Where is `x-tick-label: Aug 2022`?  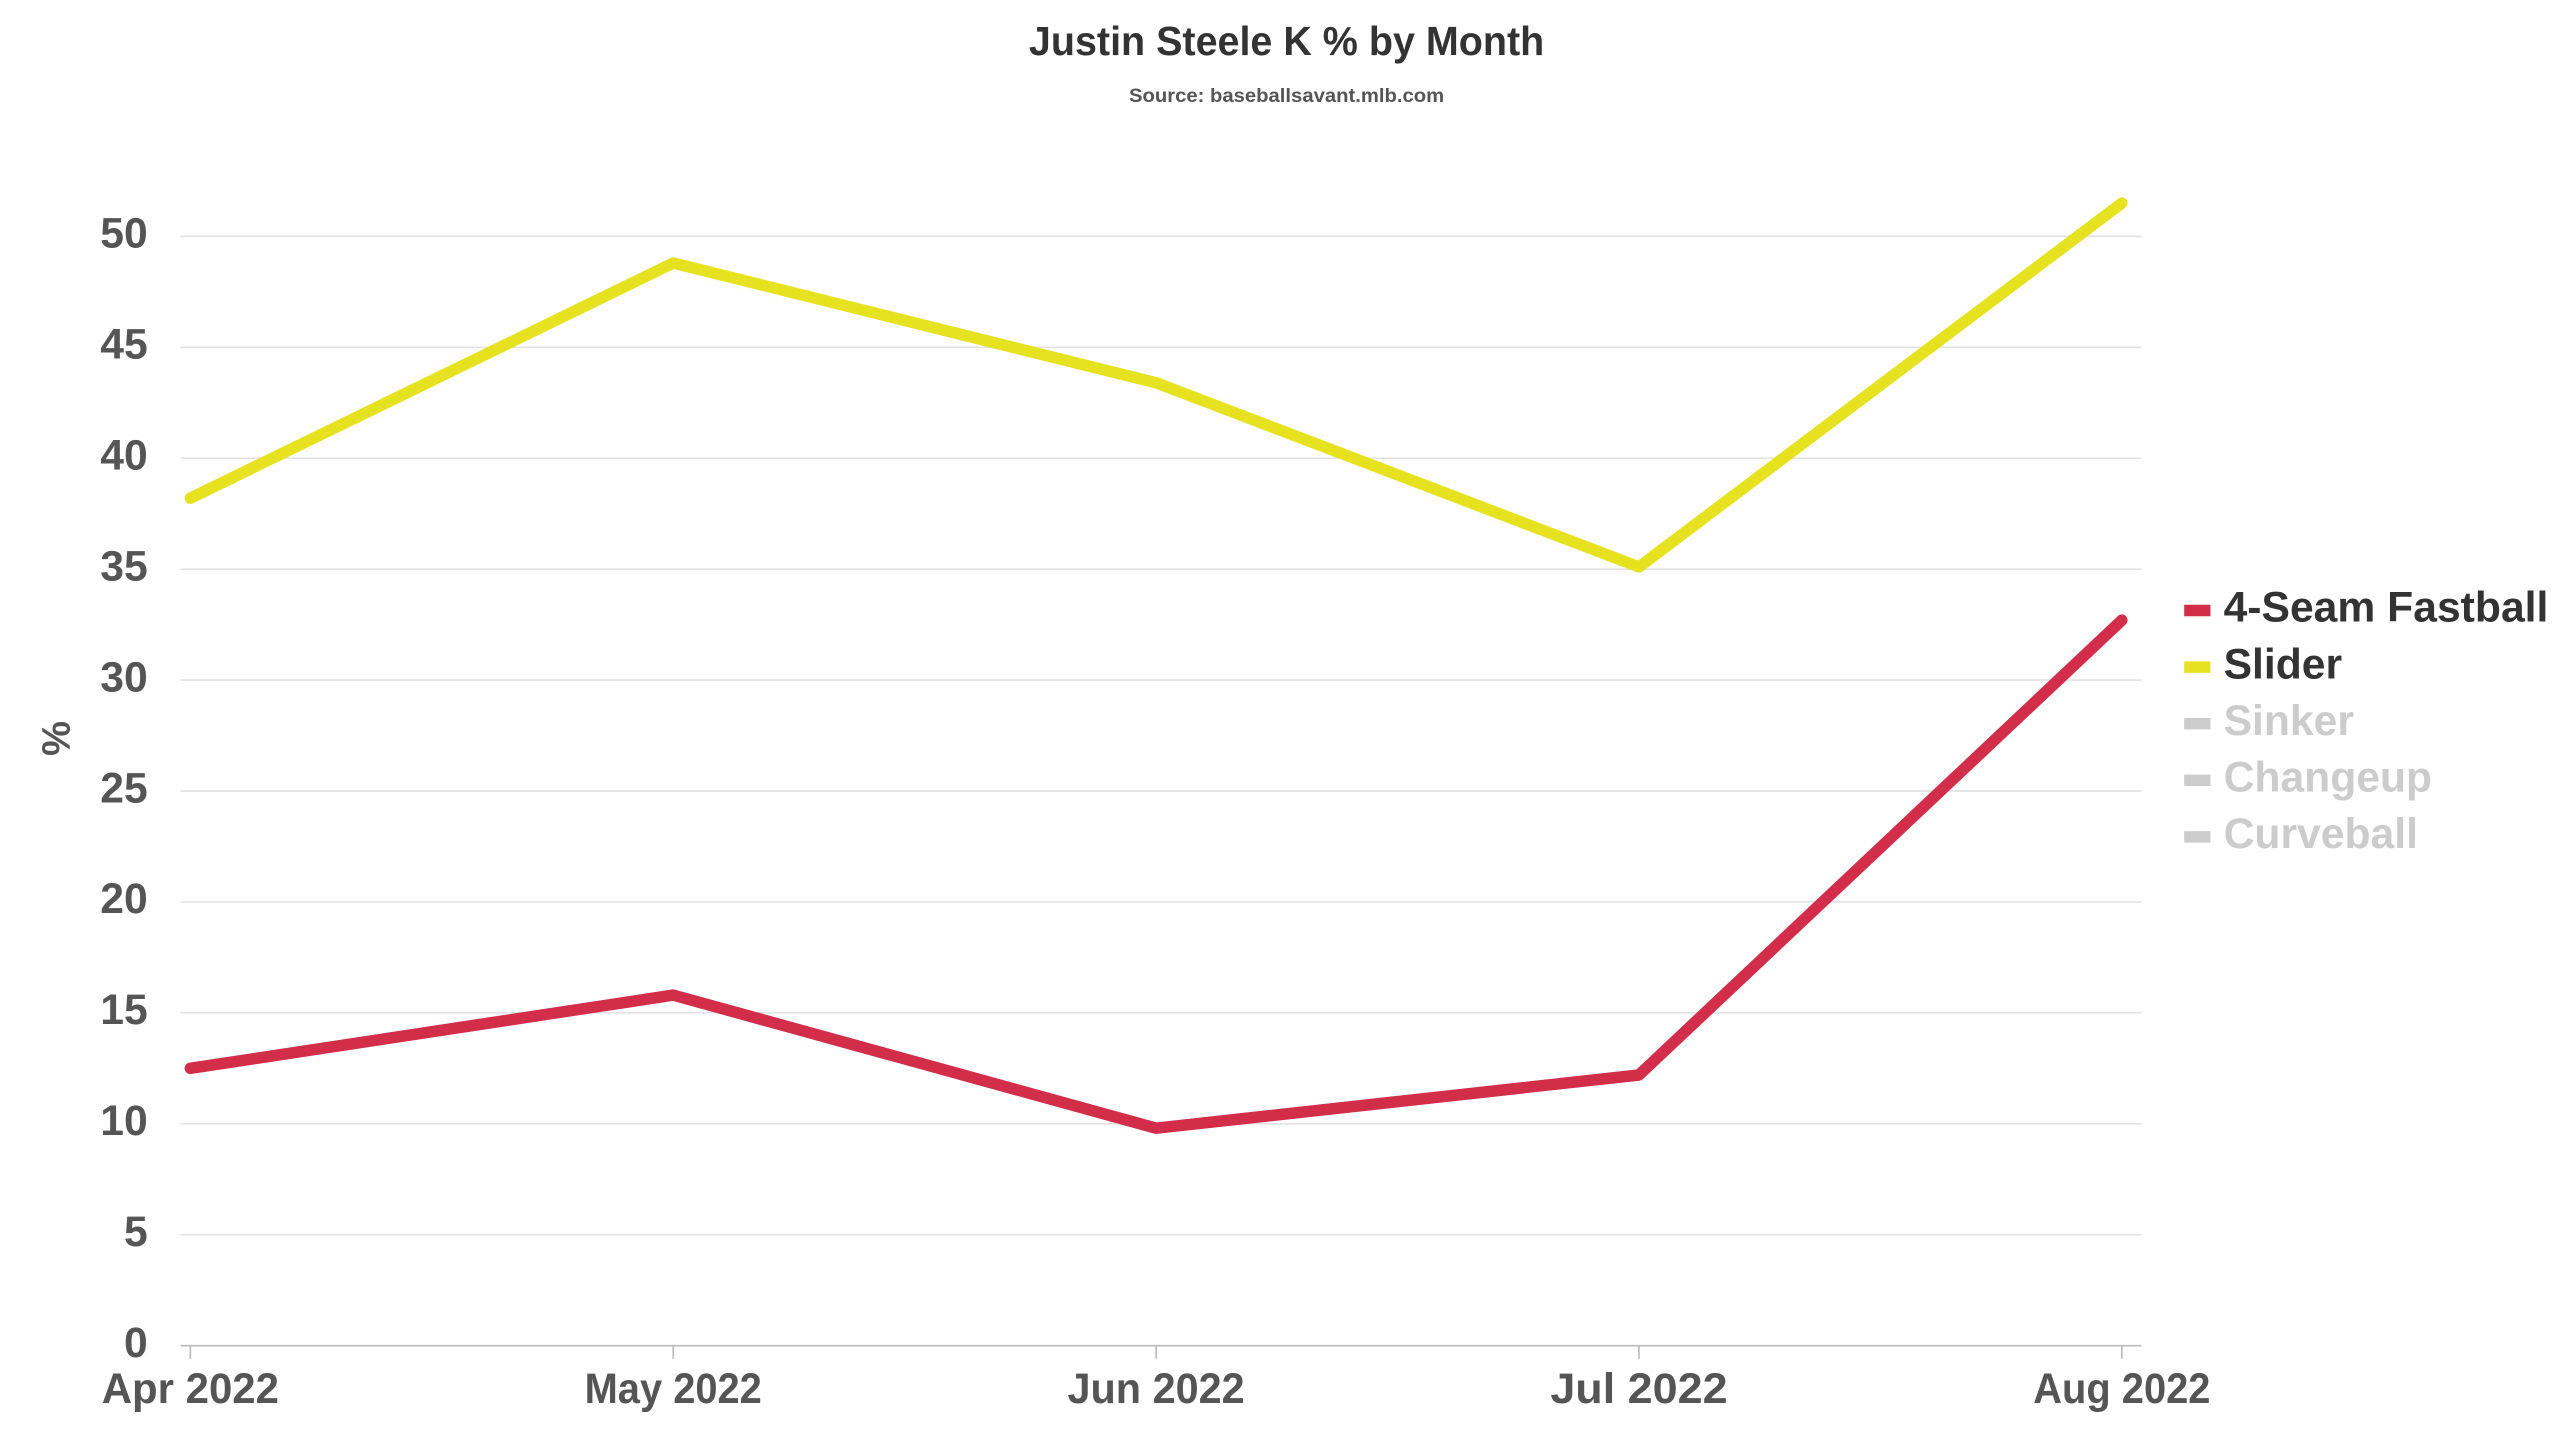 x-tick-label: Aug 2022 is located at coordinates (2121, 1389).